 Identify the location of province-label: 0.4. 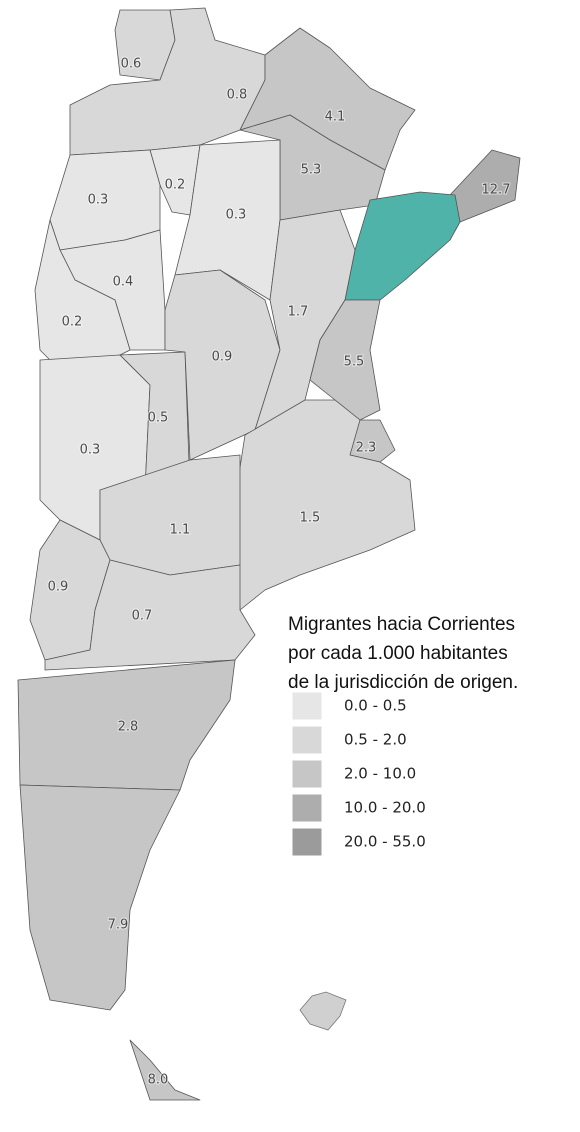
(123, 282).